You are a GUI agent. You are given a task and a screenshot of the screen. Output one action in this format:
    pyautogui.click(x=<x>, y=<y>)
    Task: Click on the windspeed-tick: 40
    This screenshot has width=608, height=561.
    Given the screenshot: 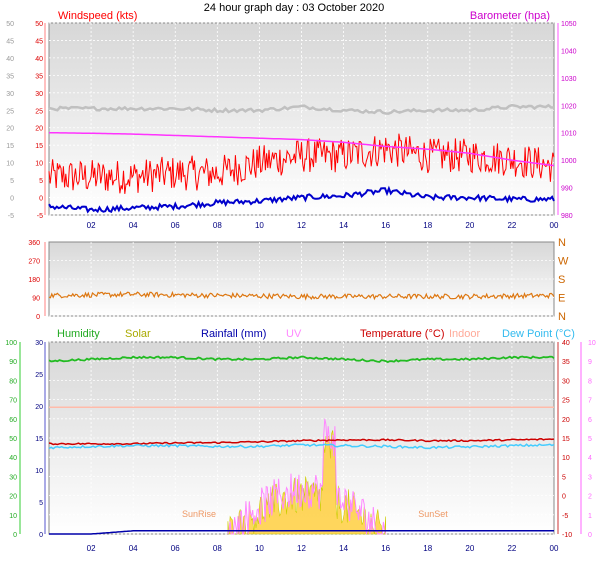 What is the action you would take?
    pyautogui.click(x=39, y=59)
    